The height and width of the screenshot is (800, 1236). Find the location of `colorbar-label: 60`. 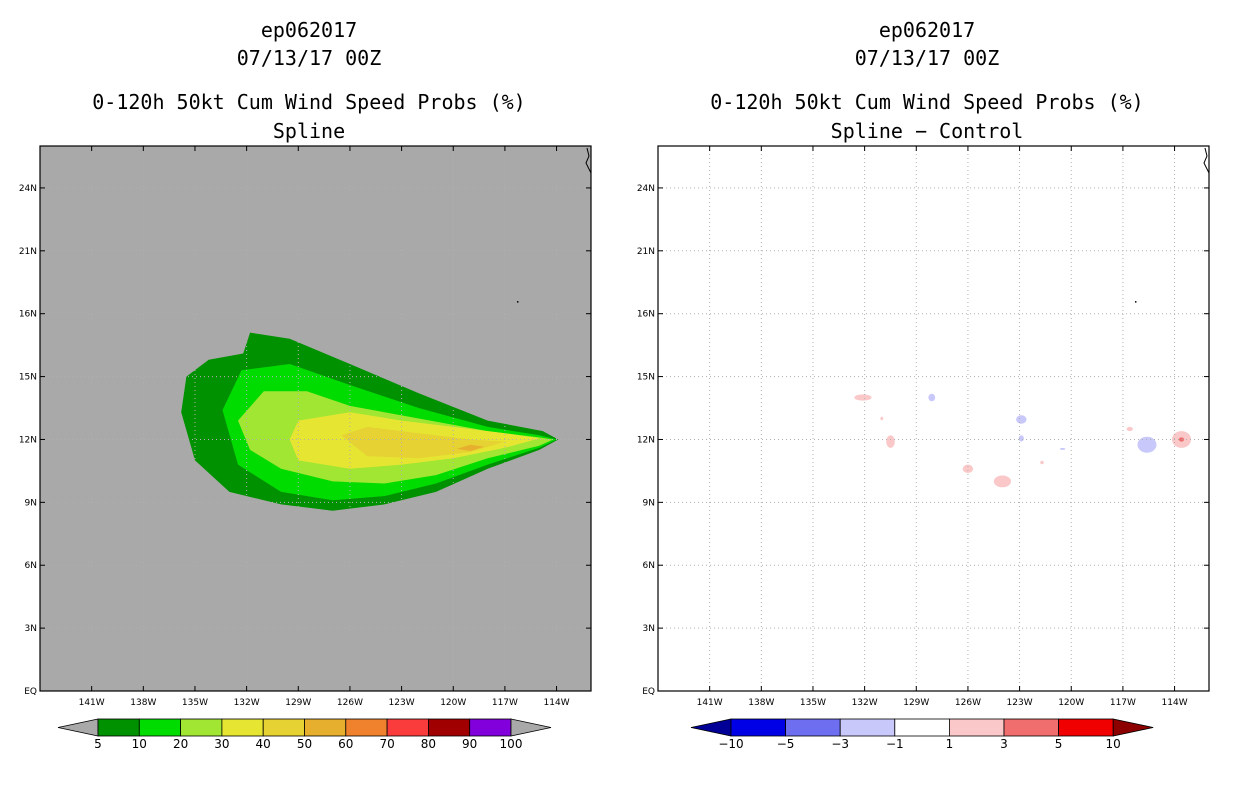

colorbar-label: 60 is located at coordinates (345, 744).